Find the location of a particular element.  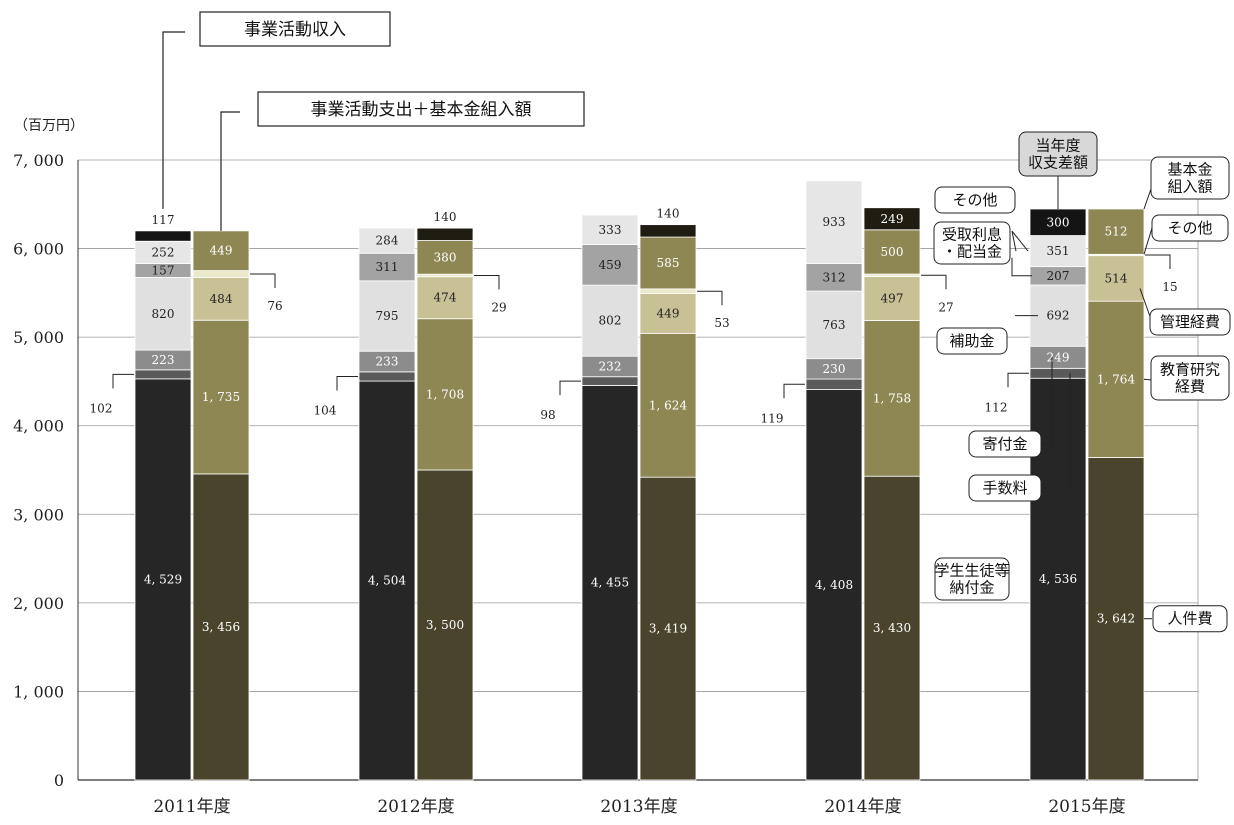

callout-income-tuition: 学生生徒等 is located at coordinates (971, 571).